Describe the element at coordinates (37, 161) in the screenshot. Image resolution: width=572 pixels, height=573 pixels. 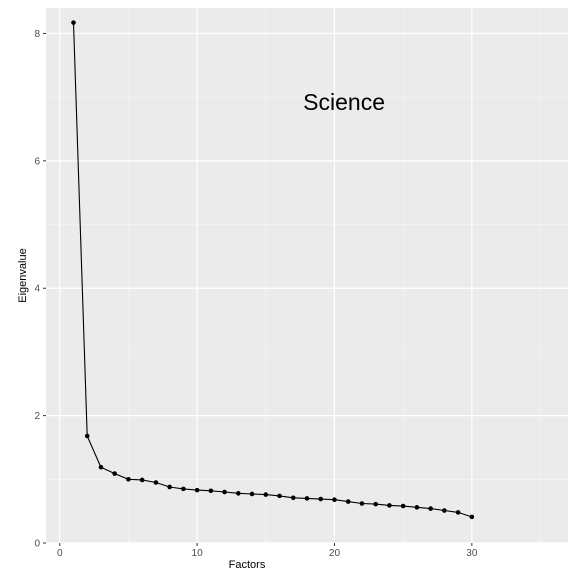
I see `y-tick-label: 6` at that location.